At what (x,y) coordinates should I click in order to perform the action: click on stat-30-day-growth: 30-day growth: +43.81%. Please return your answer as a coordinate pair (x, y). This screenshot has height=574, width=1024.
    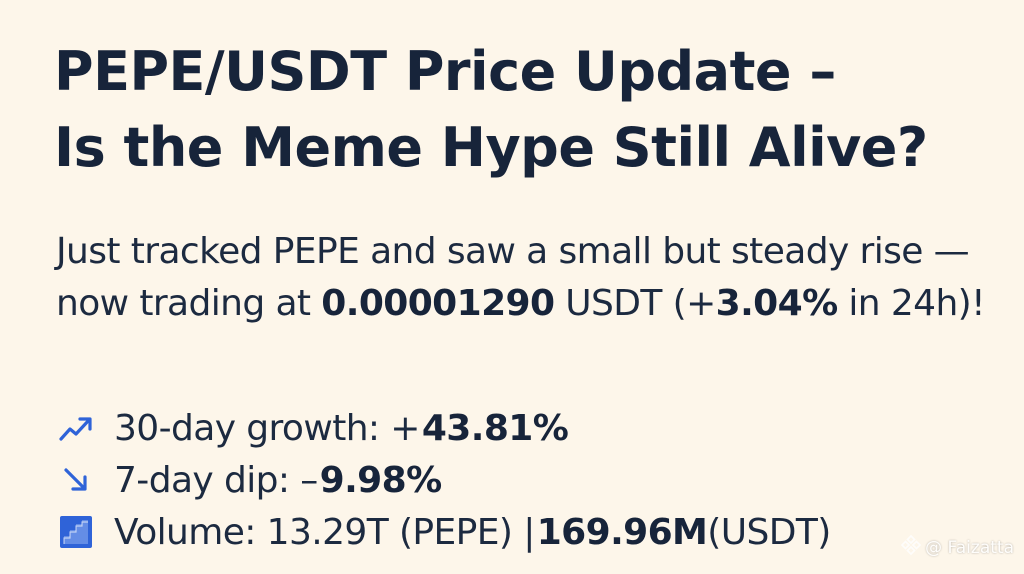
    Looking at the image, I should click on (521, 428).